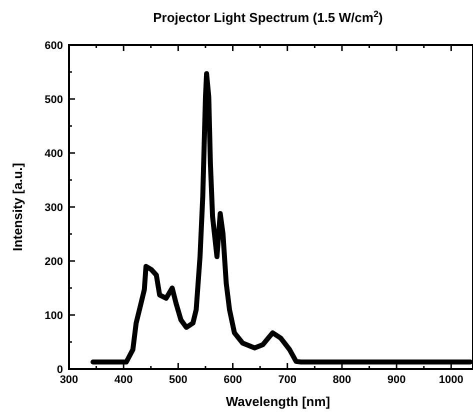 This screenshot has width=473, height=420. Describe the element at coordinates (342, 380) in the screenshot. I see `x-tick-label: 800` at that location.